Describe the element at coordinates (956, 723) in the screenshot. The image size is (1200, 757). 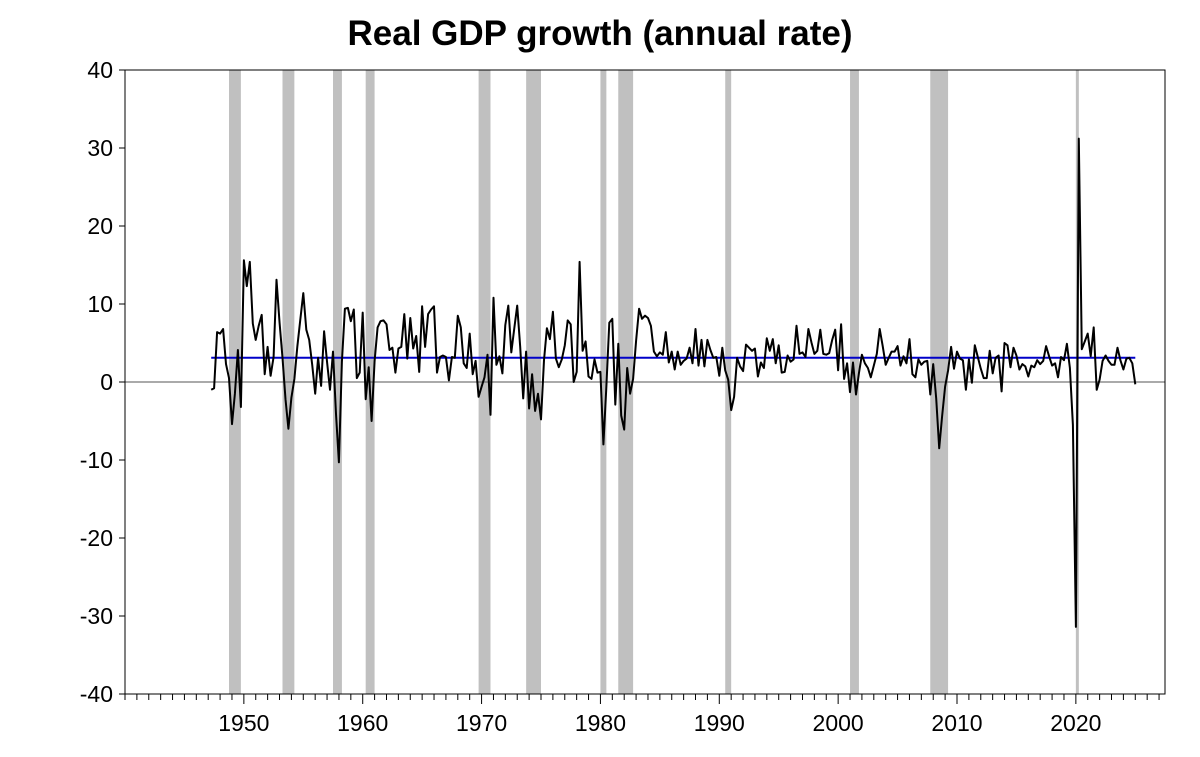
I see `x-tick-label: 2010` at that location.